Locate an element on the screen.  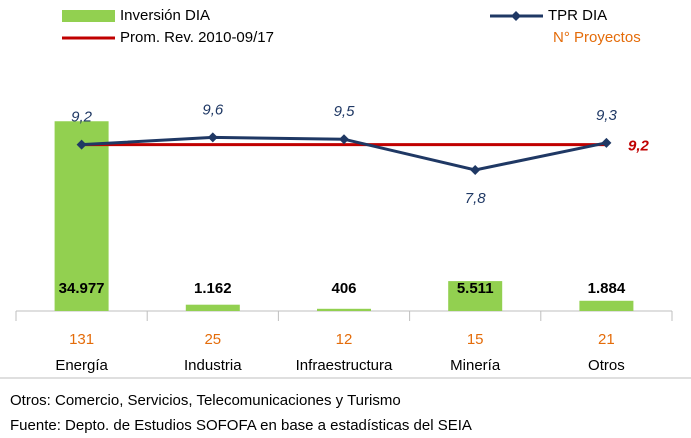
bar-value-label: 5.511 is located at coordinates (475, 288).